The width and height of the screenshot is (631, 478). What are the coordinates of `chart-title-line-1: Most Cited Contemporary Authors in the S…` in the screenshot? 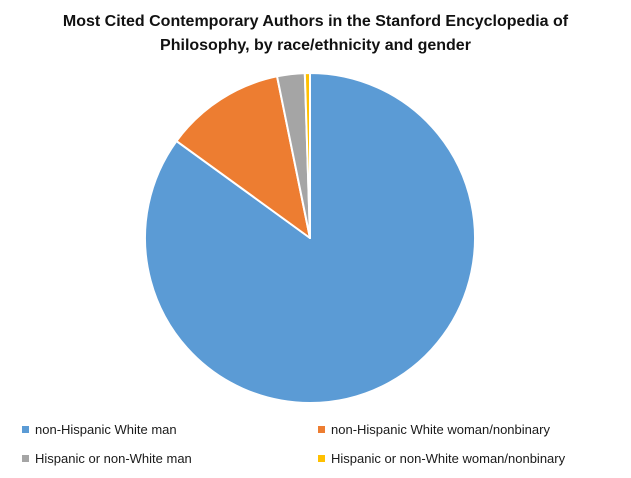 It's located at (315, 21).